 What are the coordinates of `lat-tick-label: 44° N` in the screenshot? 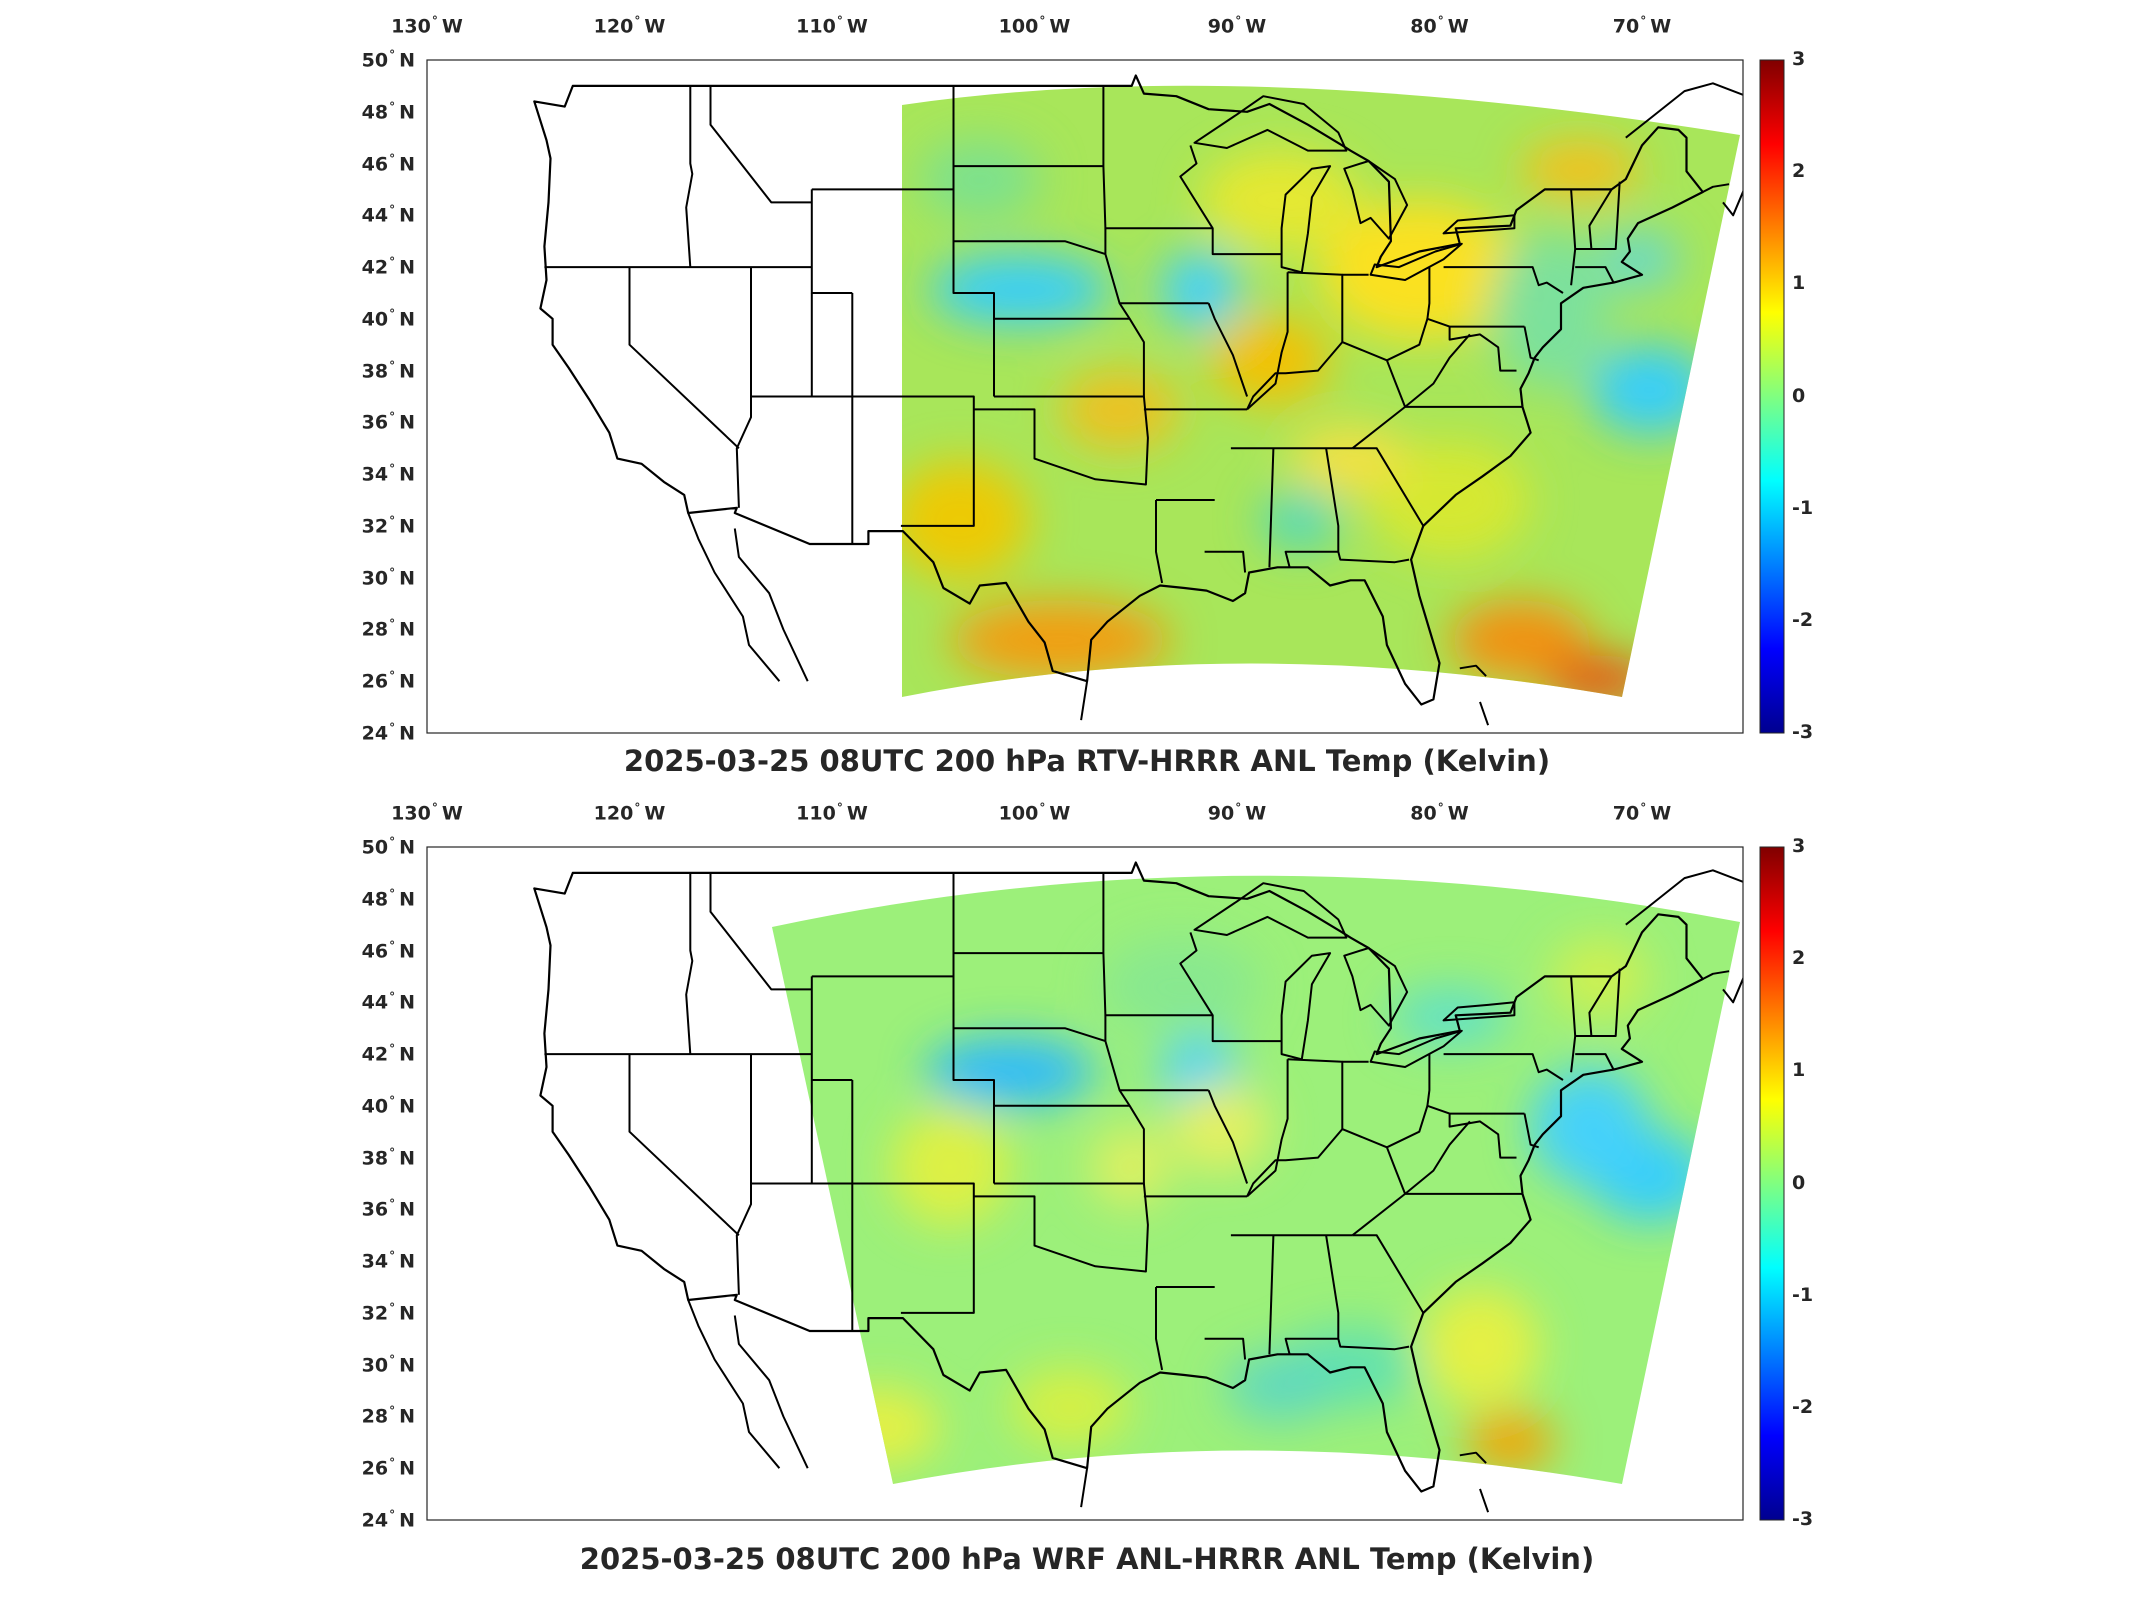 It's located at (388, 1002).